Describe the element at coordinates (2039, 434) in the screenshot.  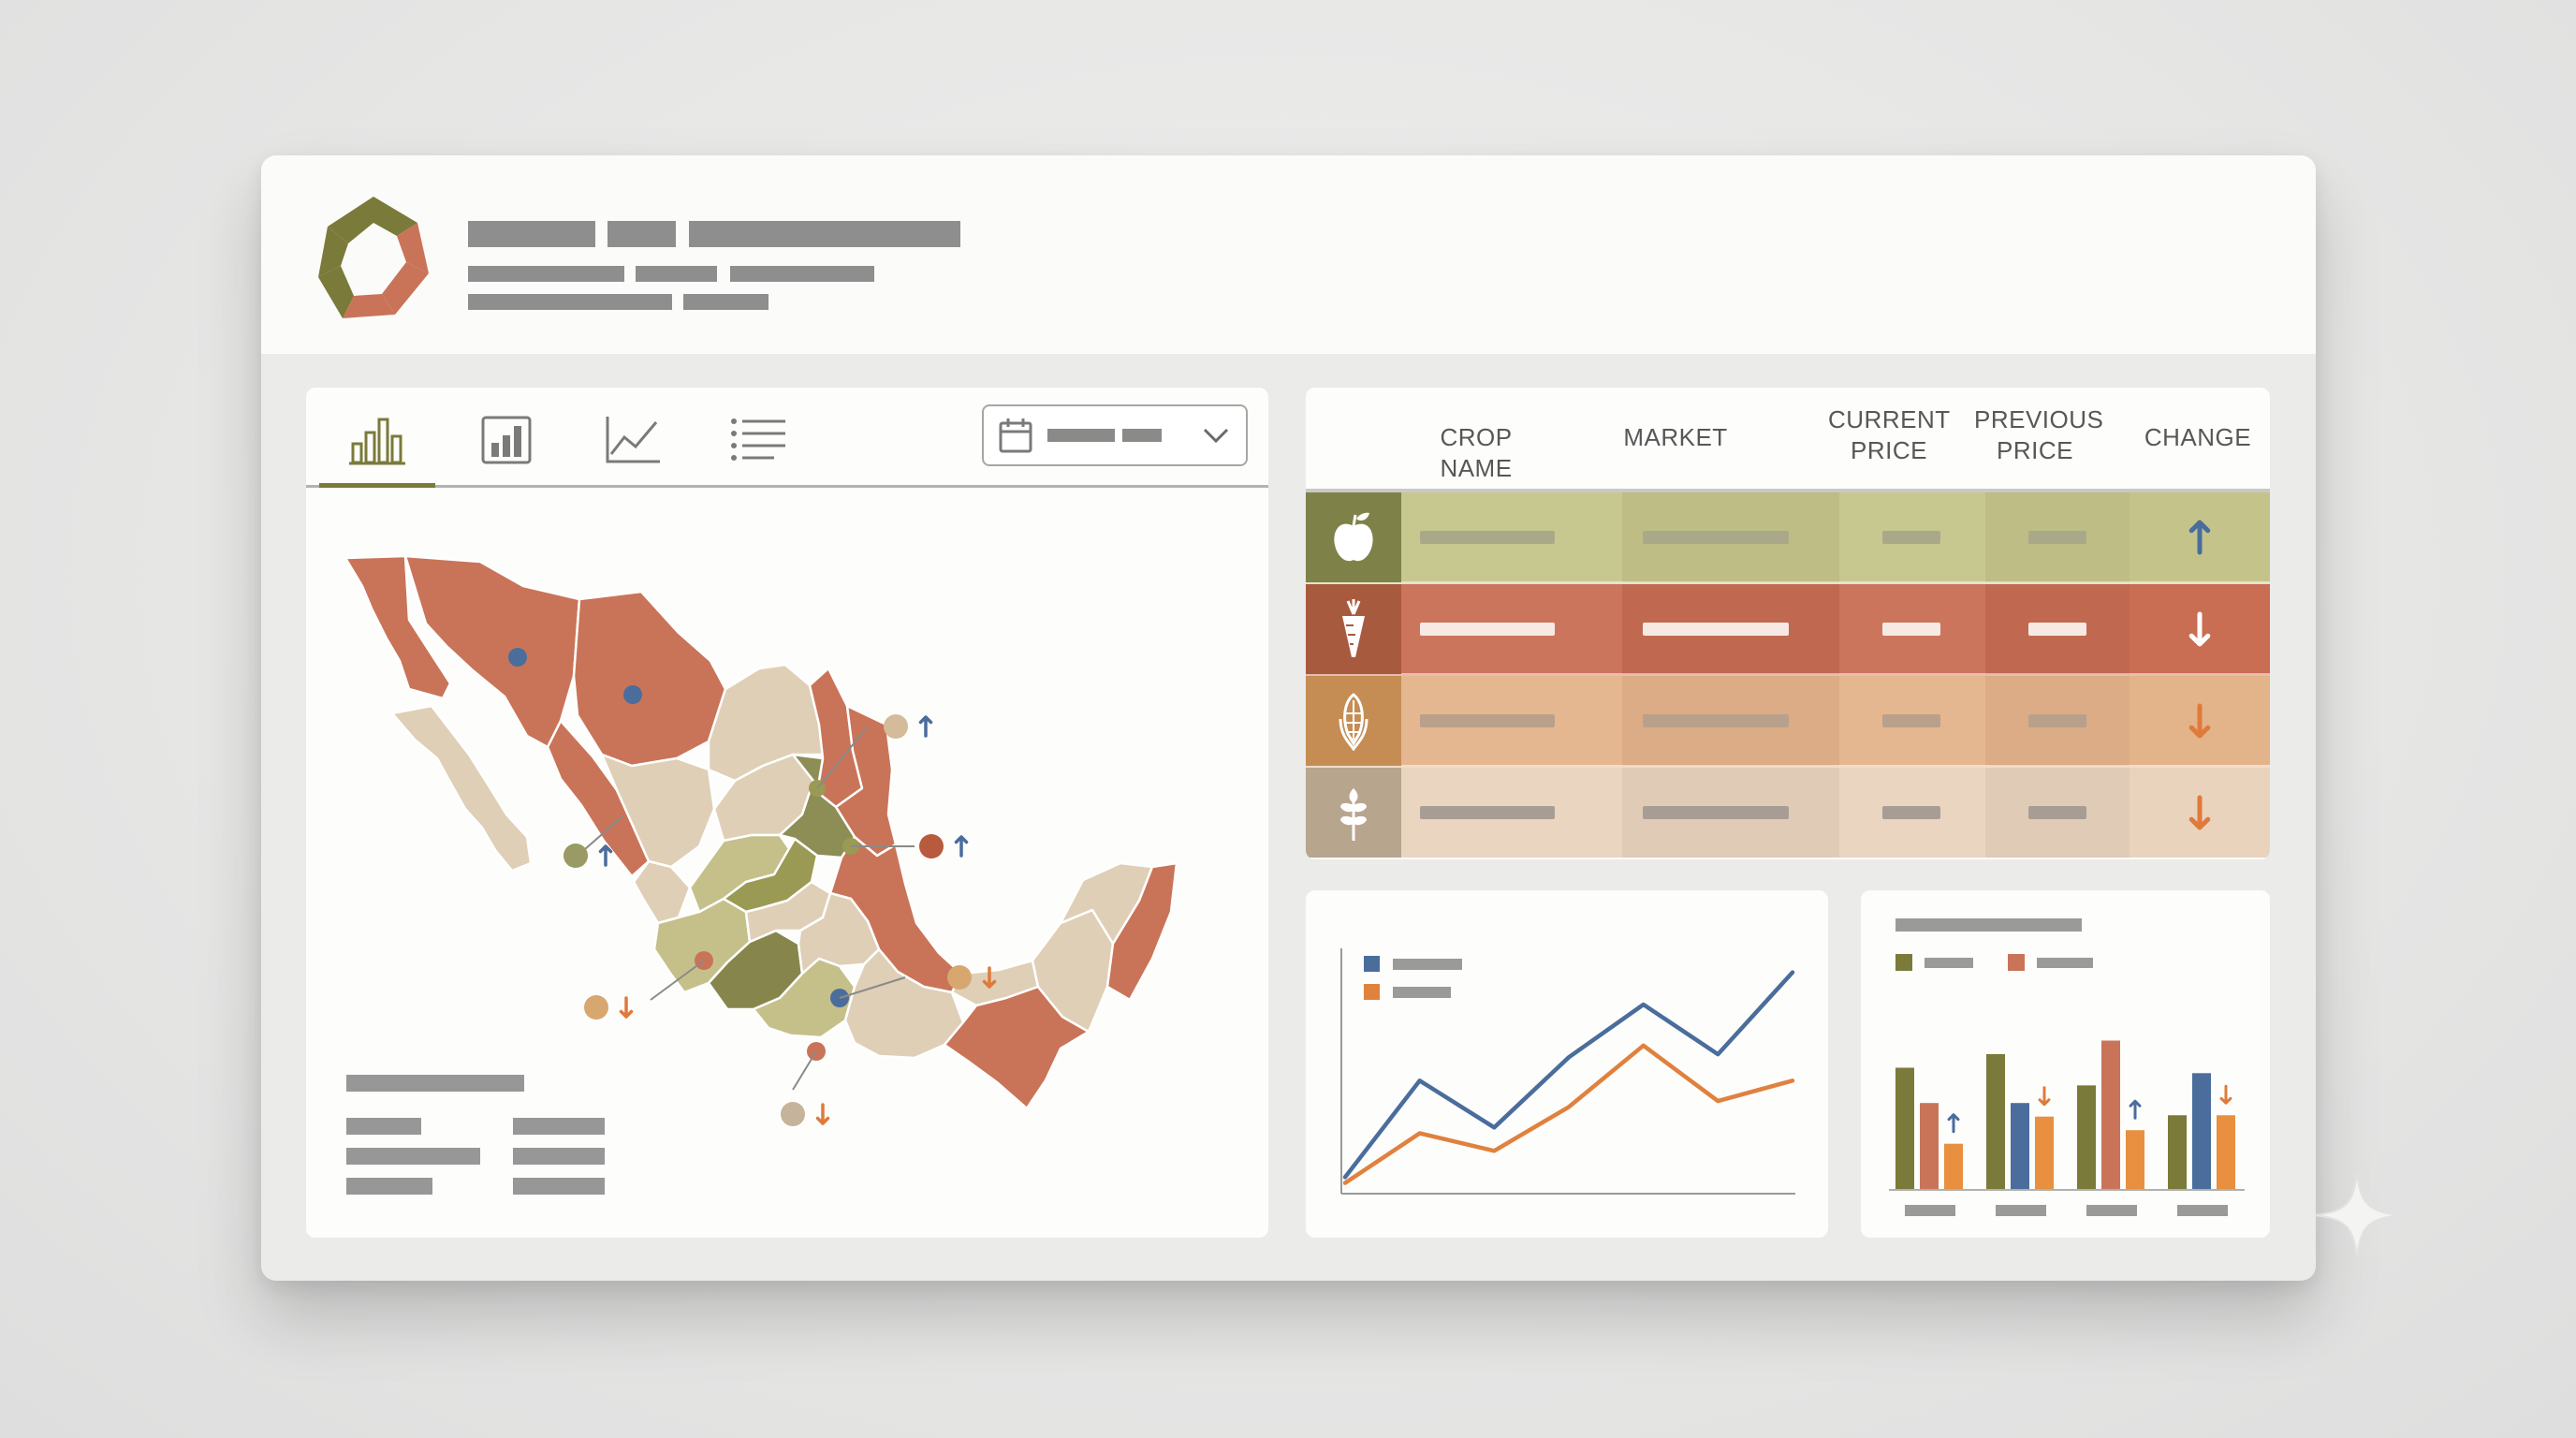
I see `column-header-previous-price: PREVIOUS PRICE` at that location.